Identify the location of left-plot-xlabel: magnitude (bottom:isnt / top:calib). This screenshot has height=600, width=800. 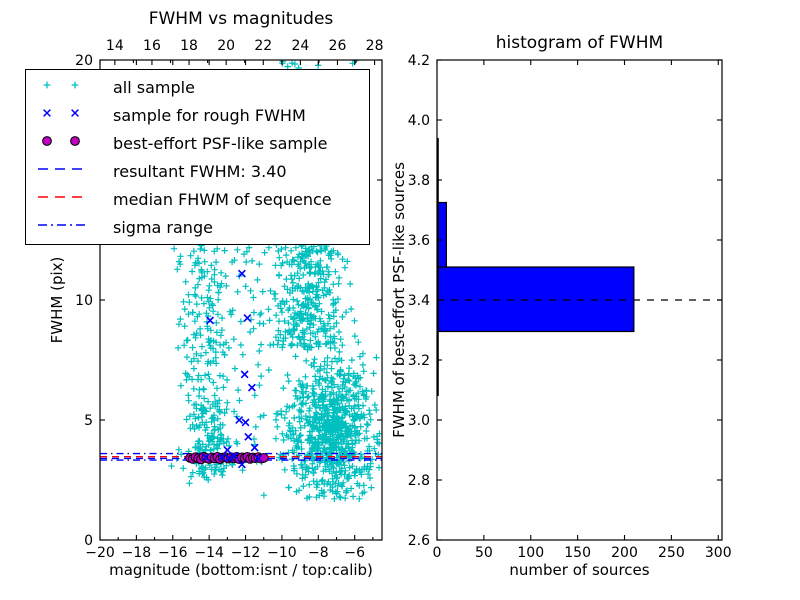
(241, 570).